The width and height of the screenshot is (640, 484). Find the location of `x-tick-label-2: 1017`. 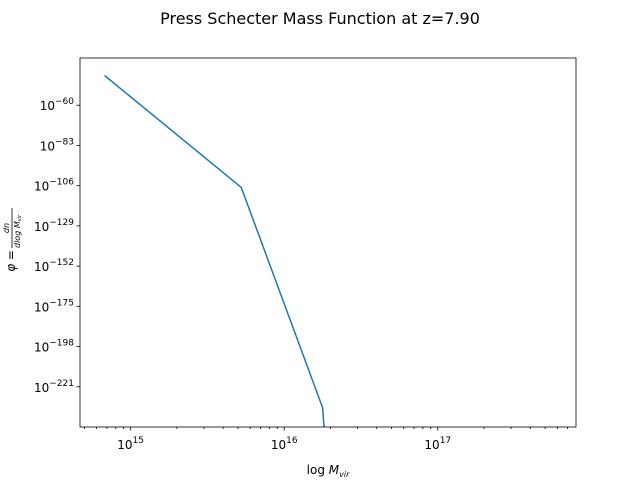

x-tick-label-2: 1017 is located at coordinates (437, 444).